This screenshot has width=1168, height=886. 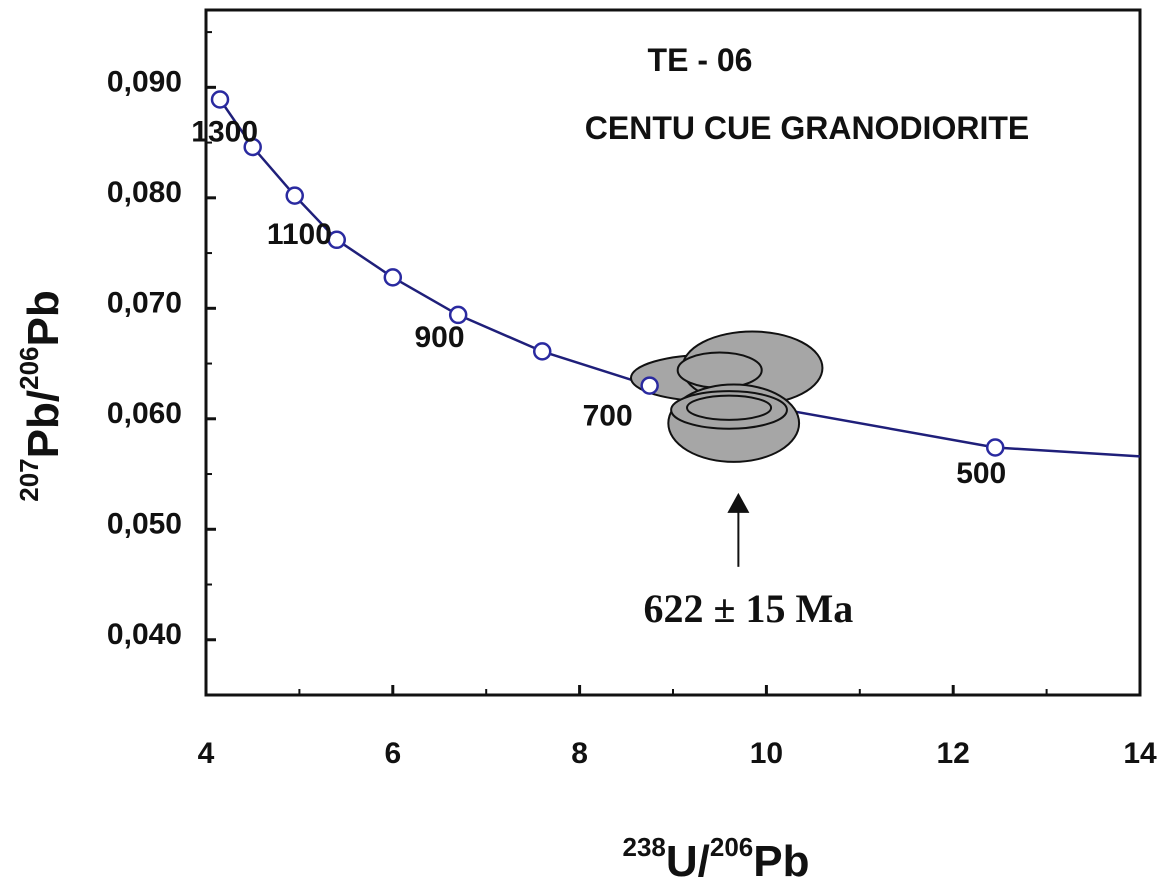 What do you see at coordinates (144, 302) in the screenshot?
I see `y-tick-label: 0,070` at bounding box center [144, 302].